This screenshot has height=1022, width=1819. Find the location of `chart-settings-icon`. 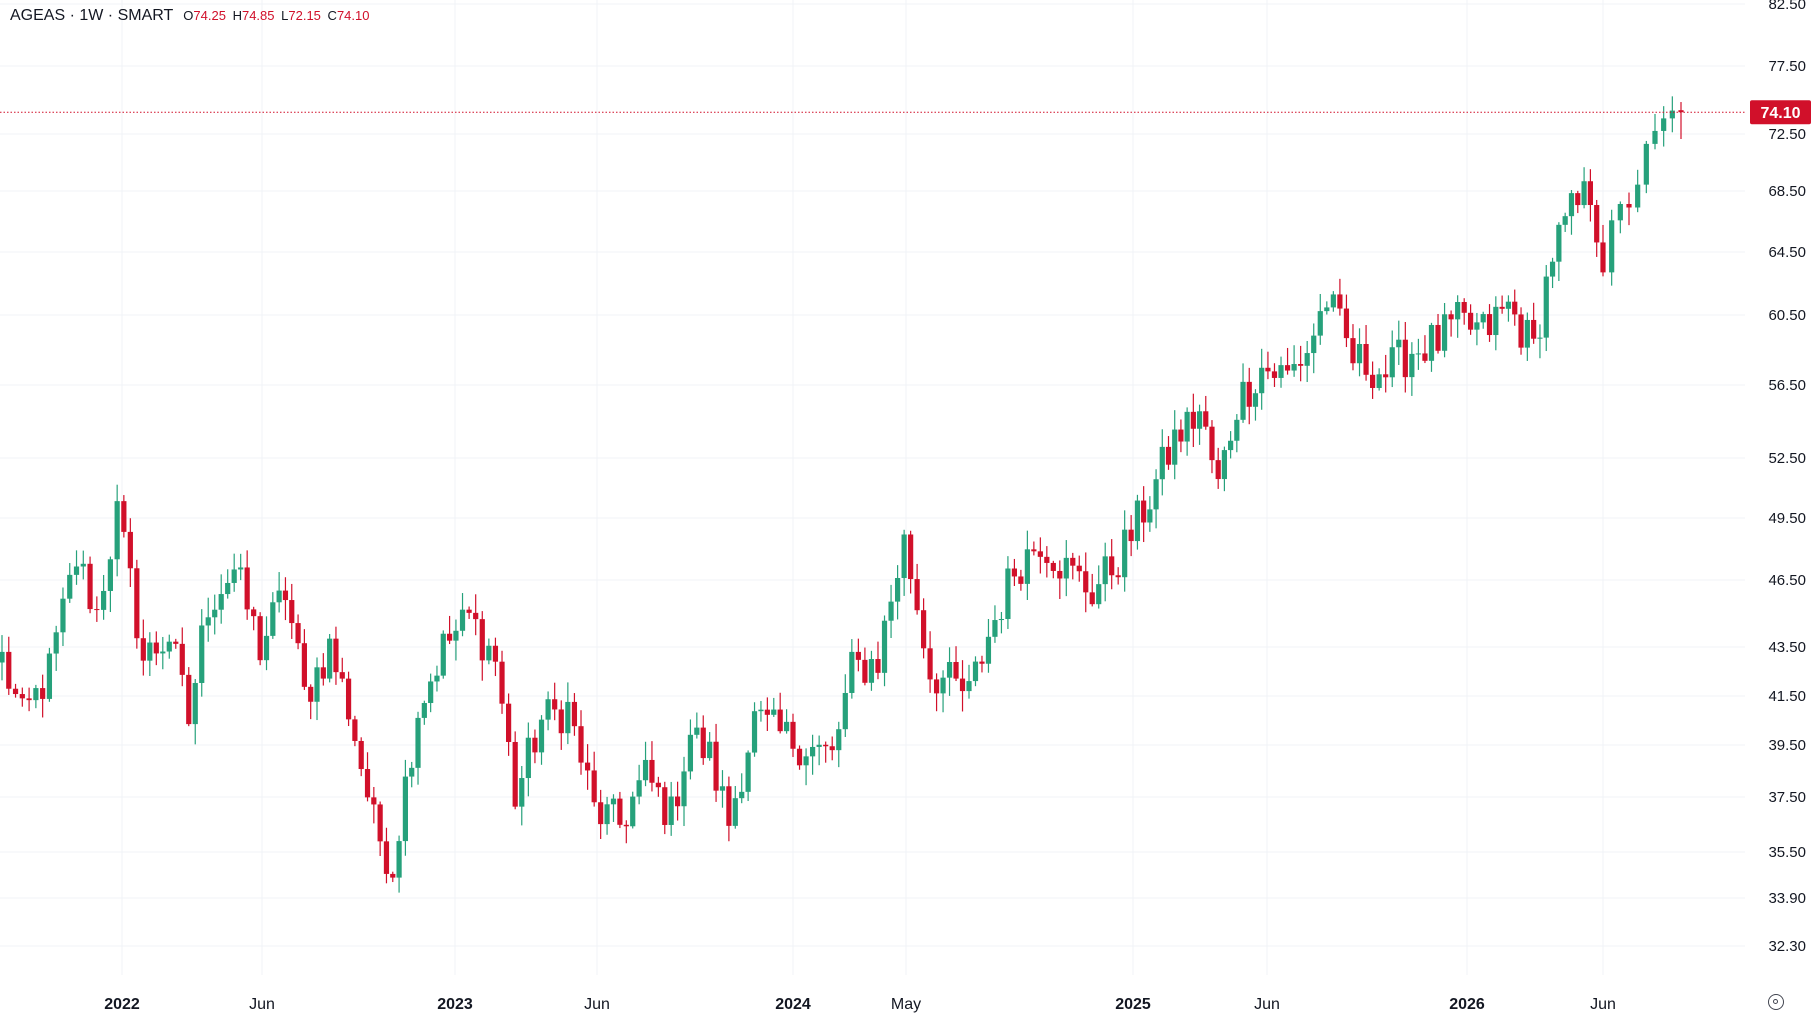

chart-settings-icon is located at coordinates (1776, 1002).